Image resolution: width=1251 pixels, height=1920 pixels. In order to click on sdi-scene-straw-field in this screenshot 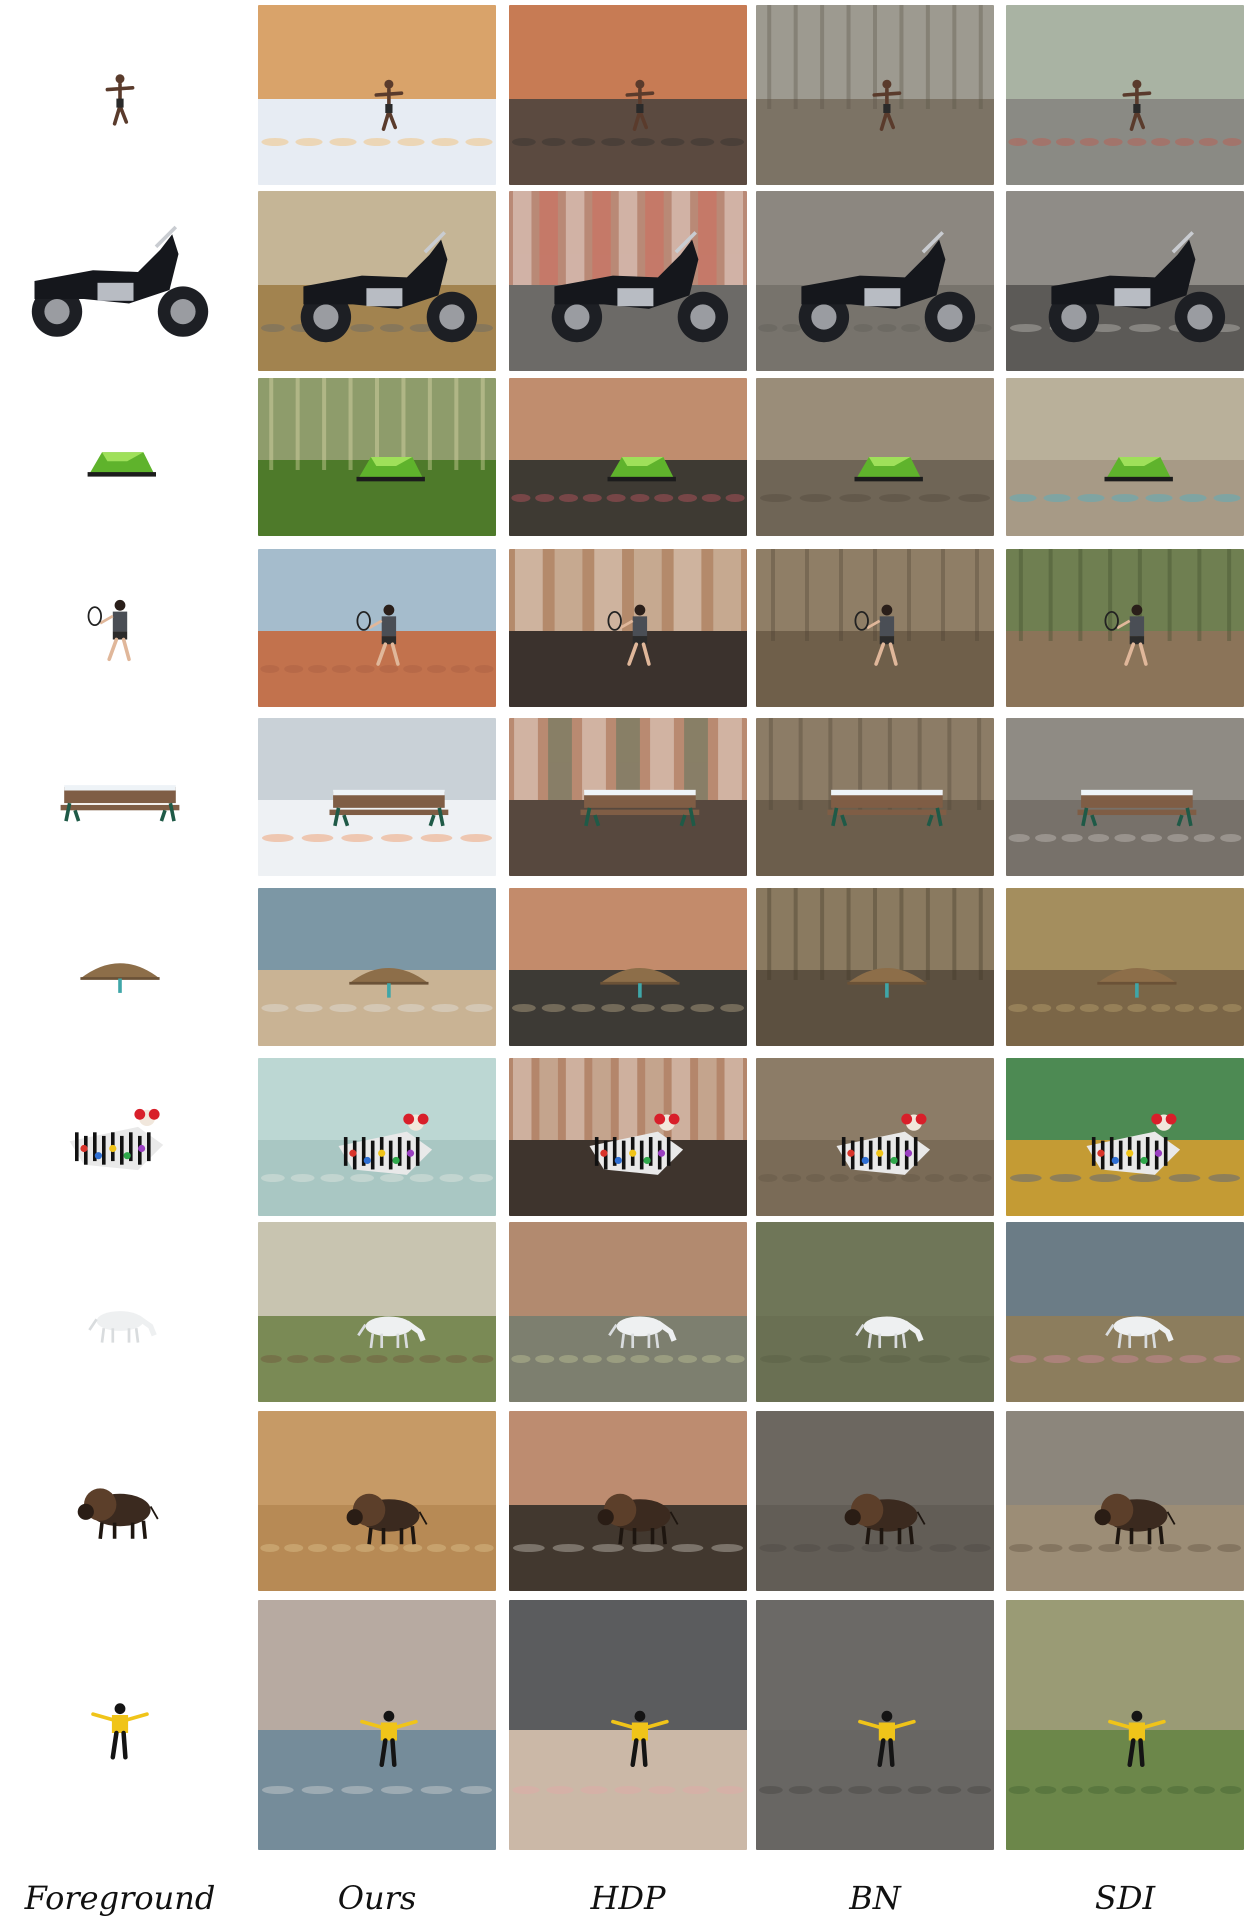, I will do `click(1125, 967)`.